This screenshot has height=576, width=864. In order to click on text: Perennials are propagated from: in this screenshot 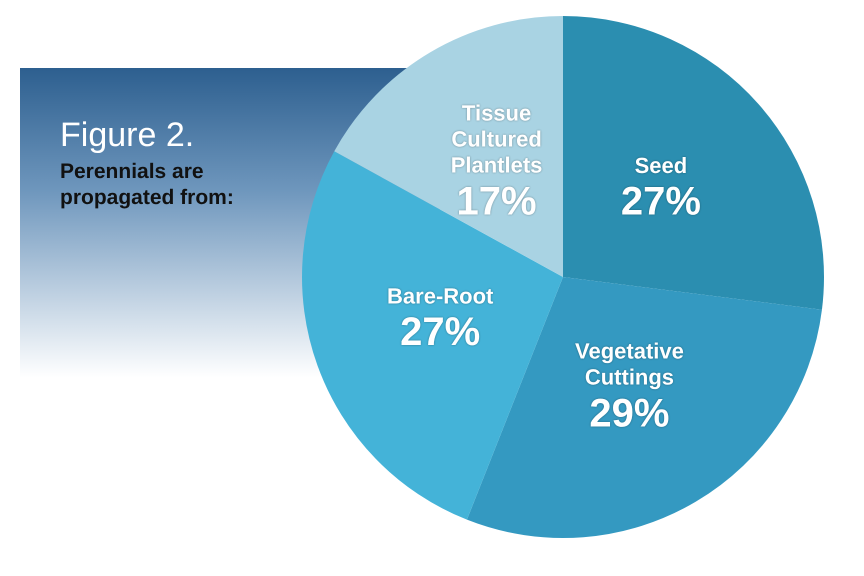, I will do `click(147, 185)`.